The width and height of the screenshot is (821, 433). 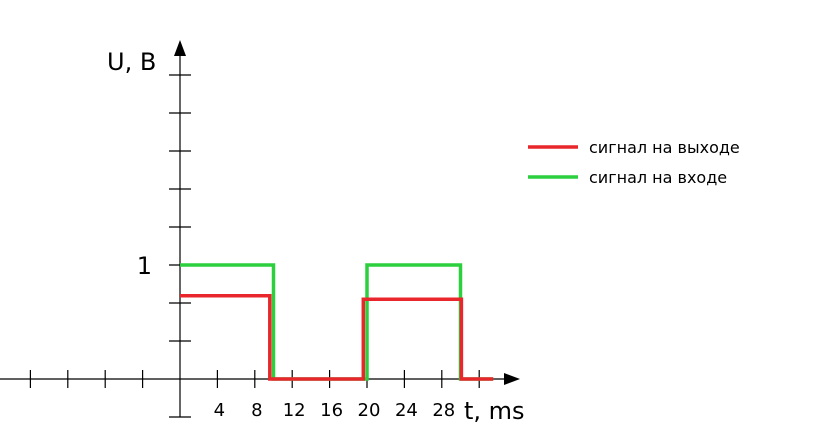 I want to click on y-axis-arrow-icon, so click(x=180, y=48).